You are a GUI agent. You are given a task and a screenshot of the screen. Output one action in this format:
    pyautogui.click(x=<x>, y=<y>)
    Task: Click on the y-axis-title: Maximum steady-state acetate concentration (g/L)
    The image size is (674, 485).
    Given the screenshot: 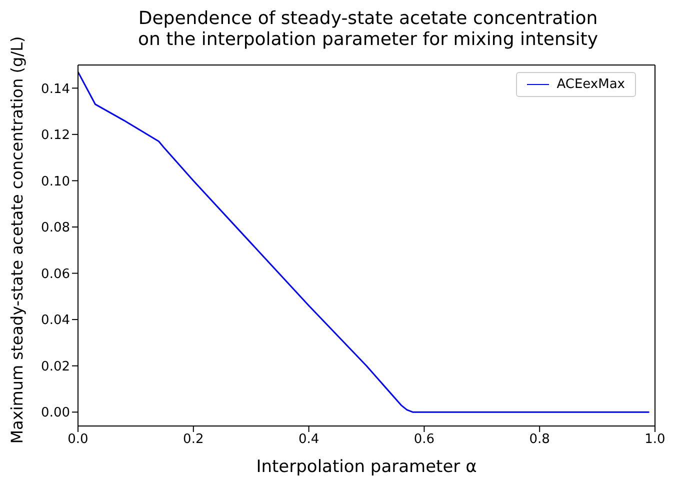 What is the action you would take?
    pyautogui.click(x=18, y=240)
    